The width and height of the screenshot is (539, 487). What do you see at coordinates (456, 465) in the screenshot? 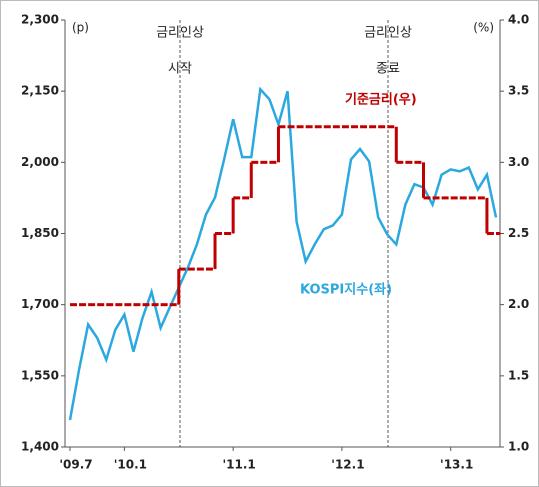
I see `x-tick-label: '13.1` at bounding box center [456, 465].